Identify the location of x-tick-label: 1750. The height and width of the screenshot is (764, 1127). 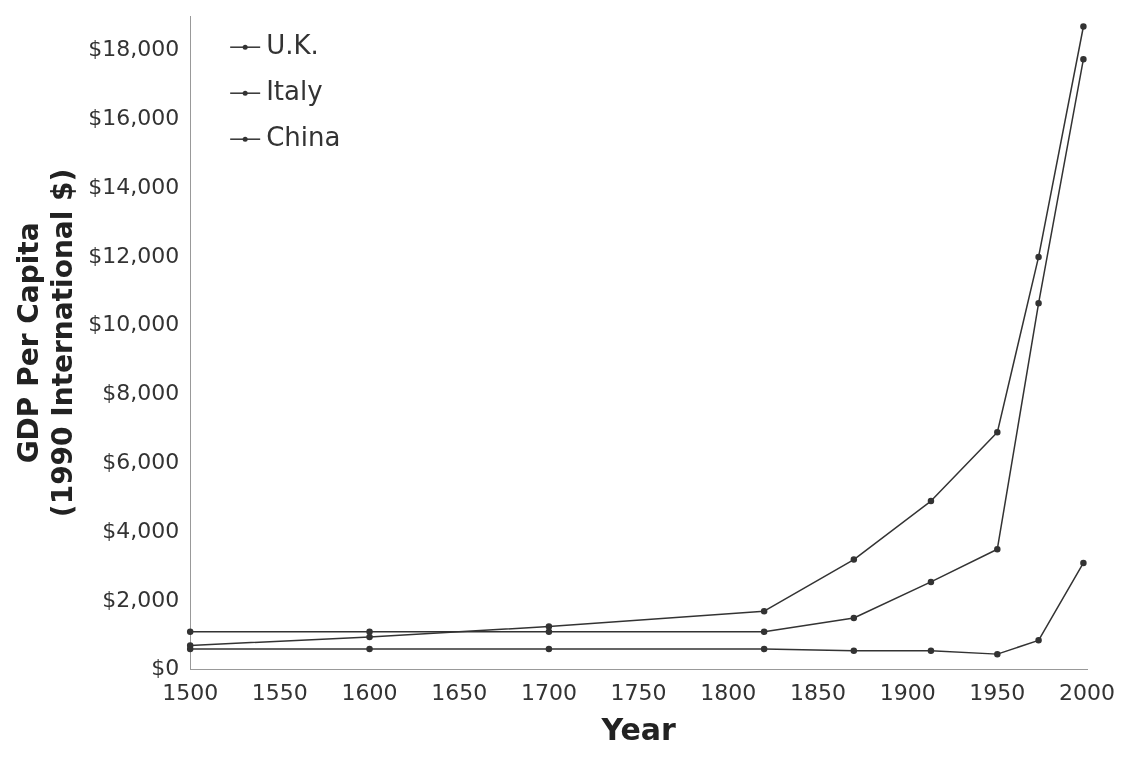
(638, 692).